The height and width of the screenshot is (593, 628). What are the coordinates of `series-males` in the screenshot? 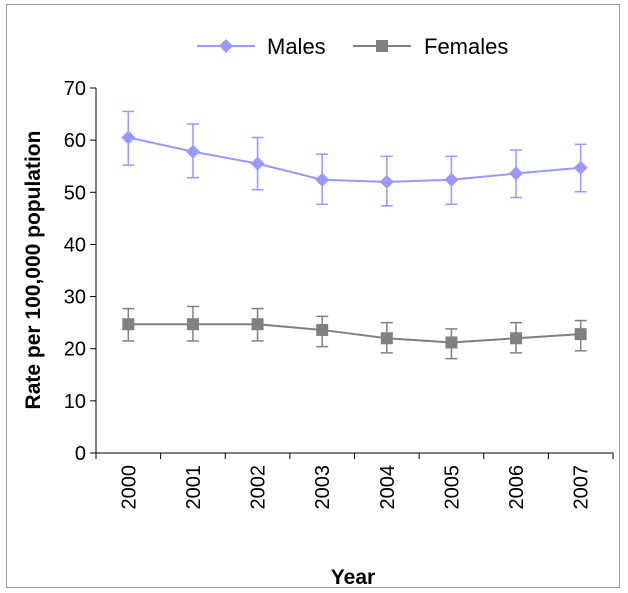 It's located at (354, 158).